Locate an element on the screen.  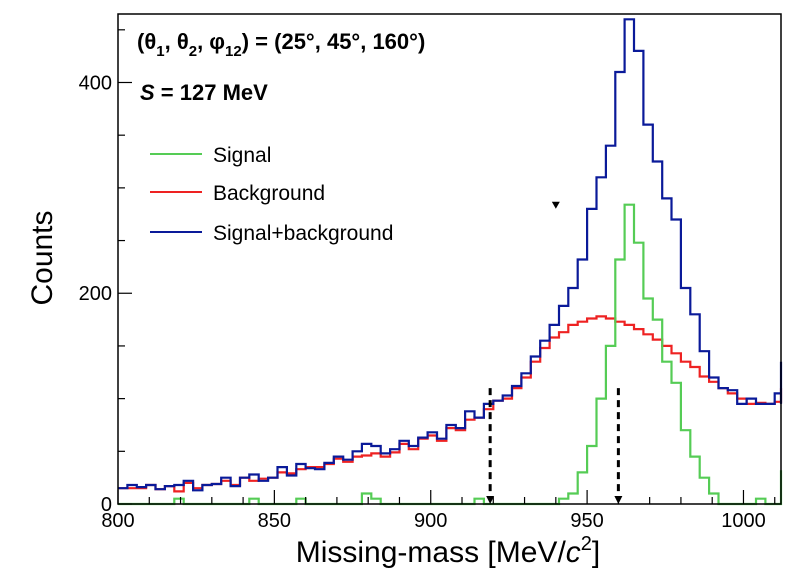
y-axis-title: Counts is located at coordinates (42, 257).